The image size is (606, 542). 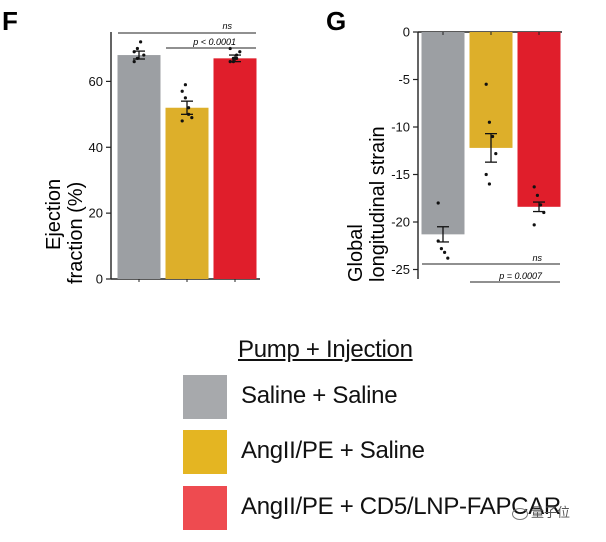 What do you see at coordinates (54, 214) in the screenshot?
I see `y-axis-label-line1: Ejection` at bounding box center [54, 214].